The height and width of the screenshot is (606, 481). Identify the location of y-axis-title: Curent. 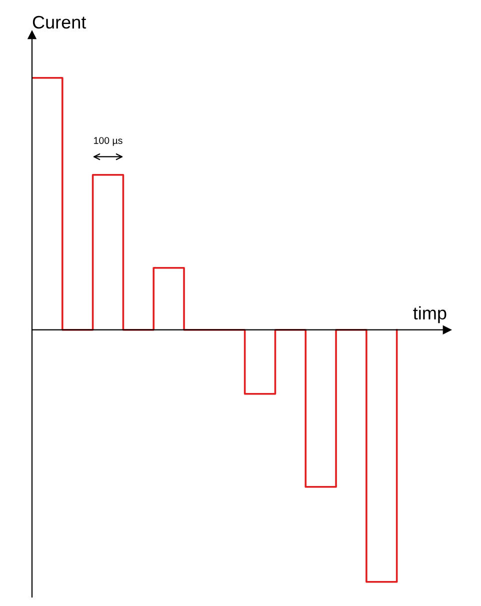
(59, 22).